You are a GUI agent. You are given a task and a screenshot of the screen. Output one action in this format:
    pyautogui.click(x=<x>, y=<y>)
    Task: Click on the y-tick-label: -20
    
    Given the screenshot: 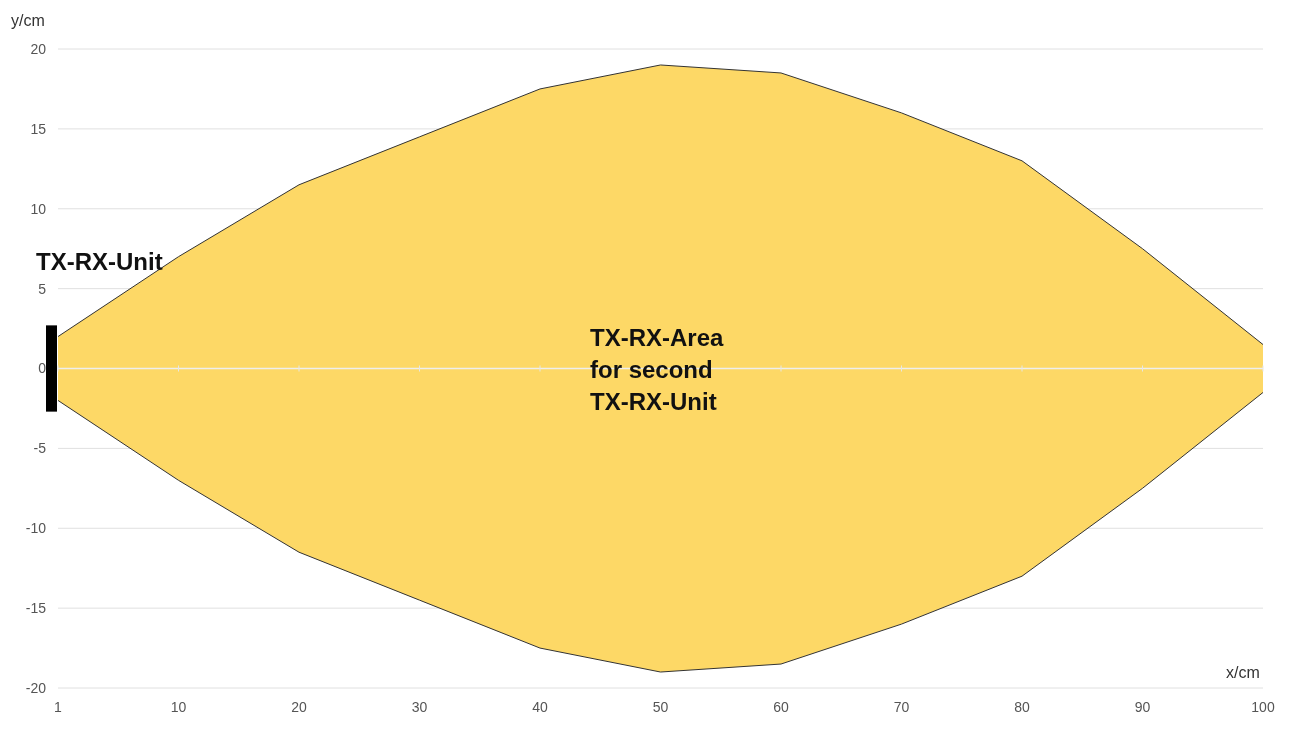 What is the action you would take?
    pyautogui.click(x=36, y=687)
    